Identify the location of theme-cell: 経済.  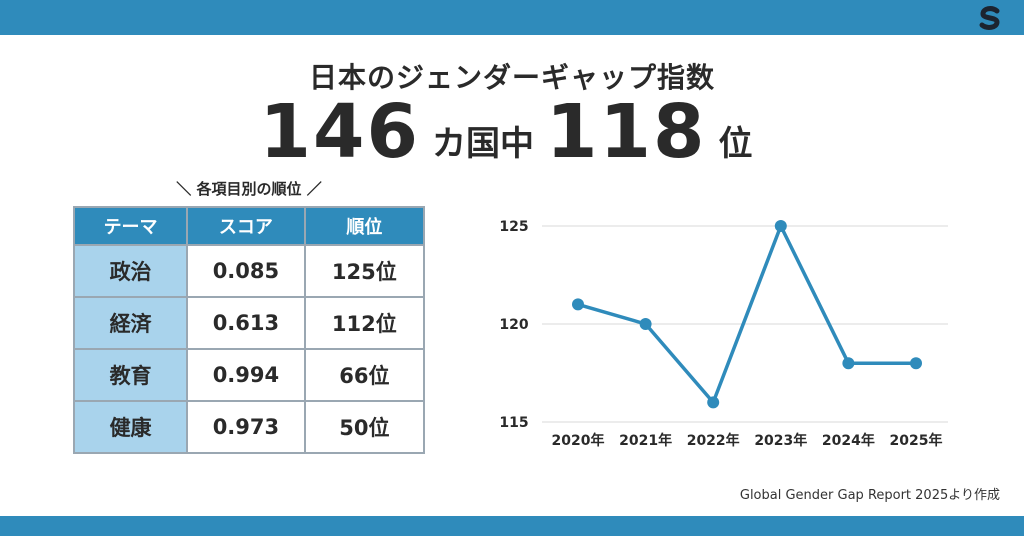
(130, 323).